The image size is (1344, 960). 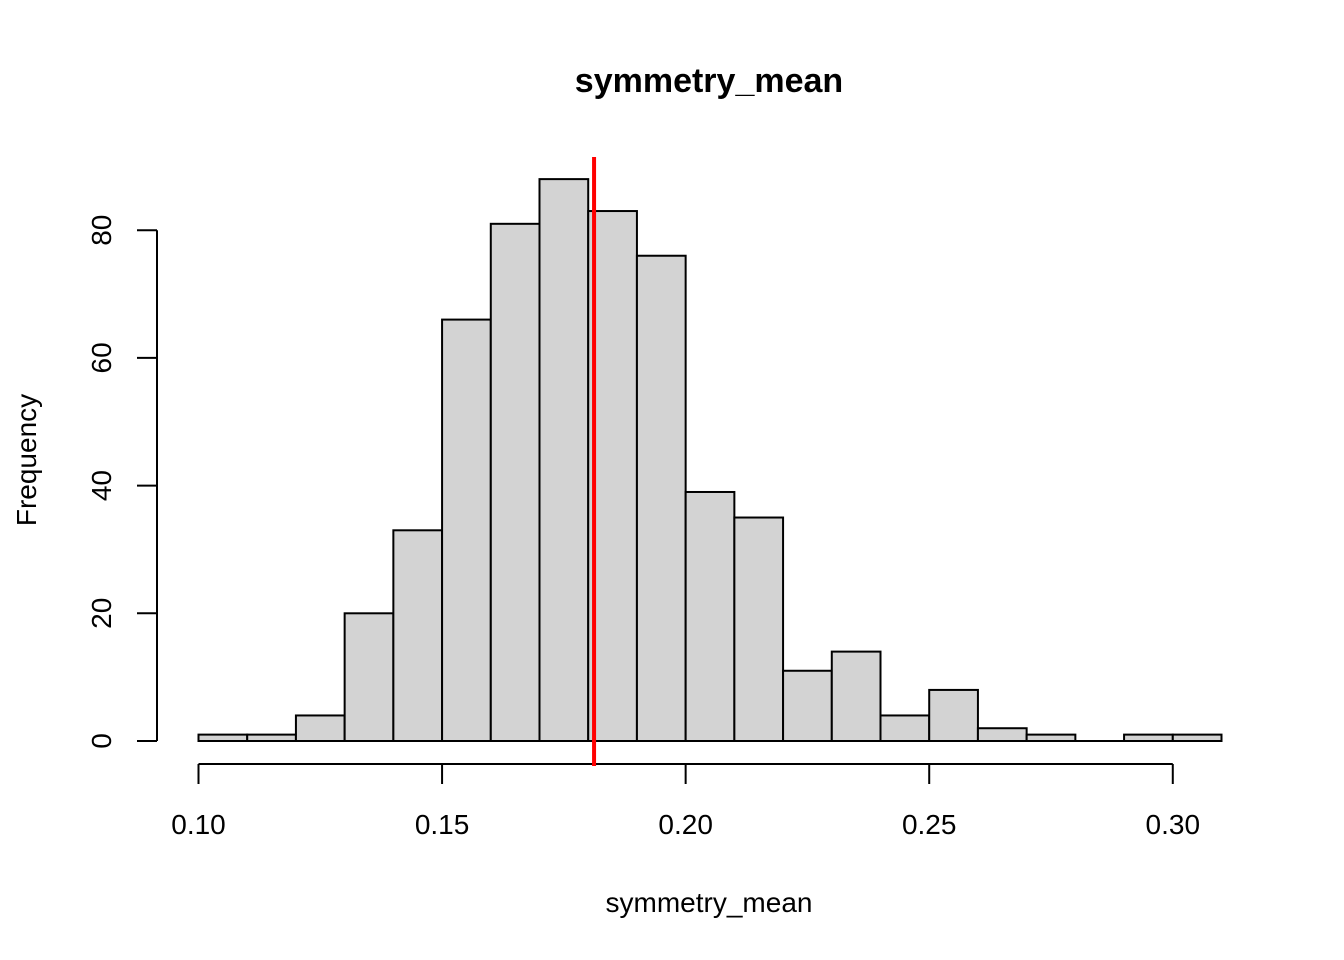 I want to click on x-tick-label-3: 0.25, so click(x=929, y=824).